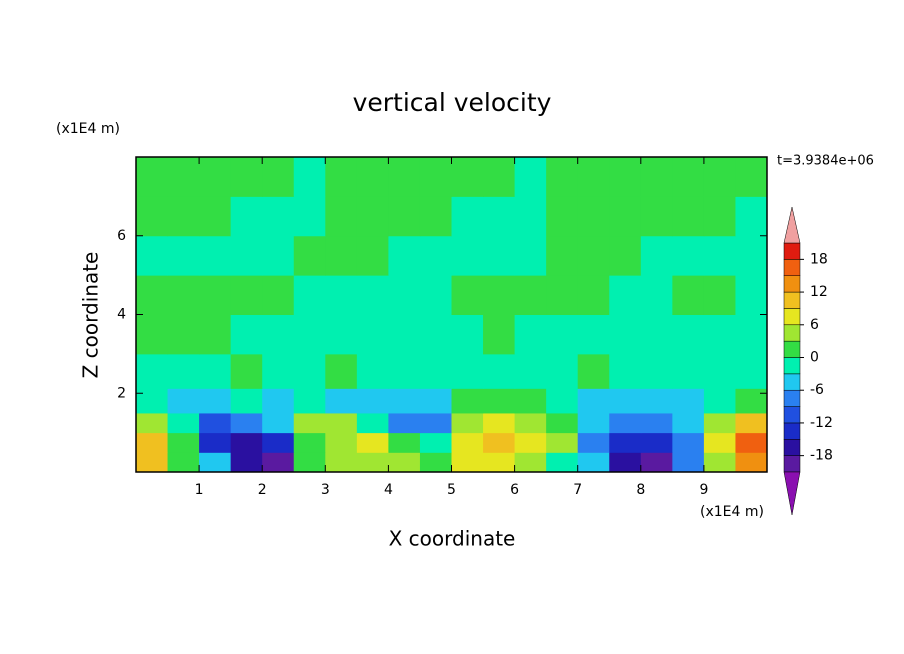 The width and height of the screenshot is (904, 654). I want to click on colorbar-under, so click(792, 493).